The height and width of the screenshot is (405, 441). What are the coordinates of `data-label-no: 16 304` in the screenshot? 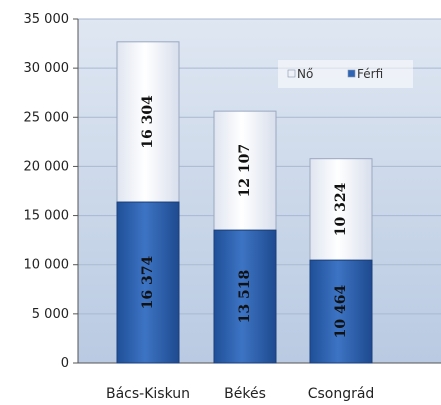 It's located at (148, 122).